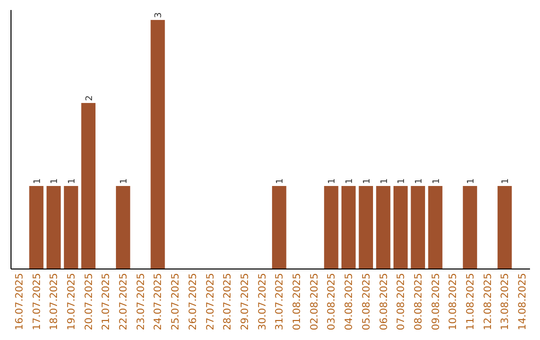 This screenshot has height=340, width=540. Describe the element at coordinates (350, 301) in the screenshot. I see `x-tick-label: 04.08.2025` at that location.